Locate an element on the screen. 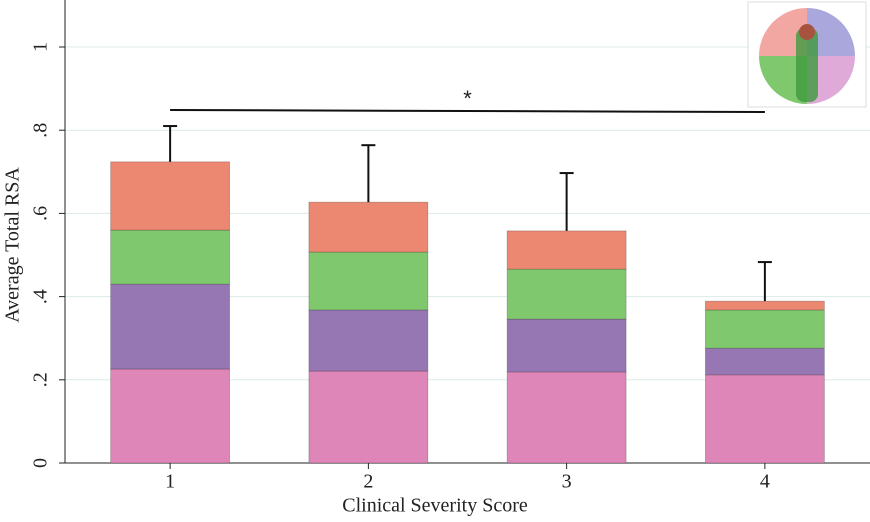 The width and height of the screenshot is (870, 522). inset-body is located at coordinates (807, 65).